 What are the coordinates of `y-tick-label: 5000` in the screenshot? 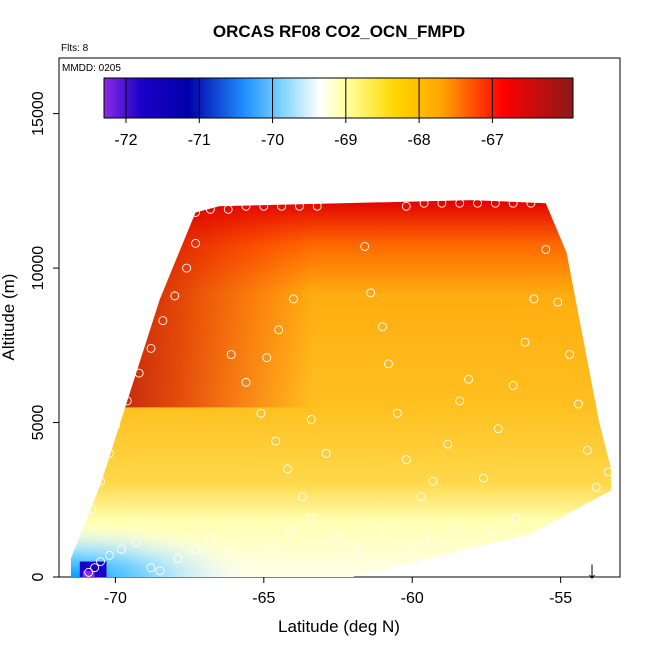 It's located at (38, 423).